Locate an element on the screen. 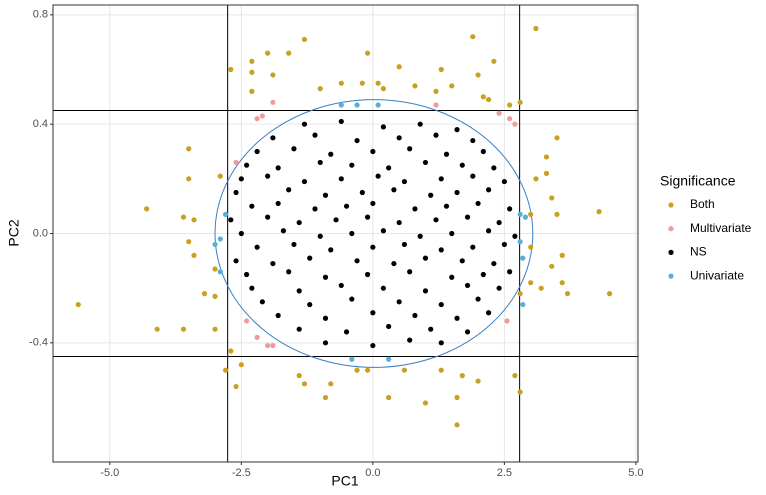 The image size is (766, 495). legend: Both Multivariate NS Univariate is located at coordinates (710, 239).